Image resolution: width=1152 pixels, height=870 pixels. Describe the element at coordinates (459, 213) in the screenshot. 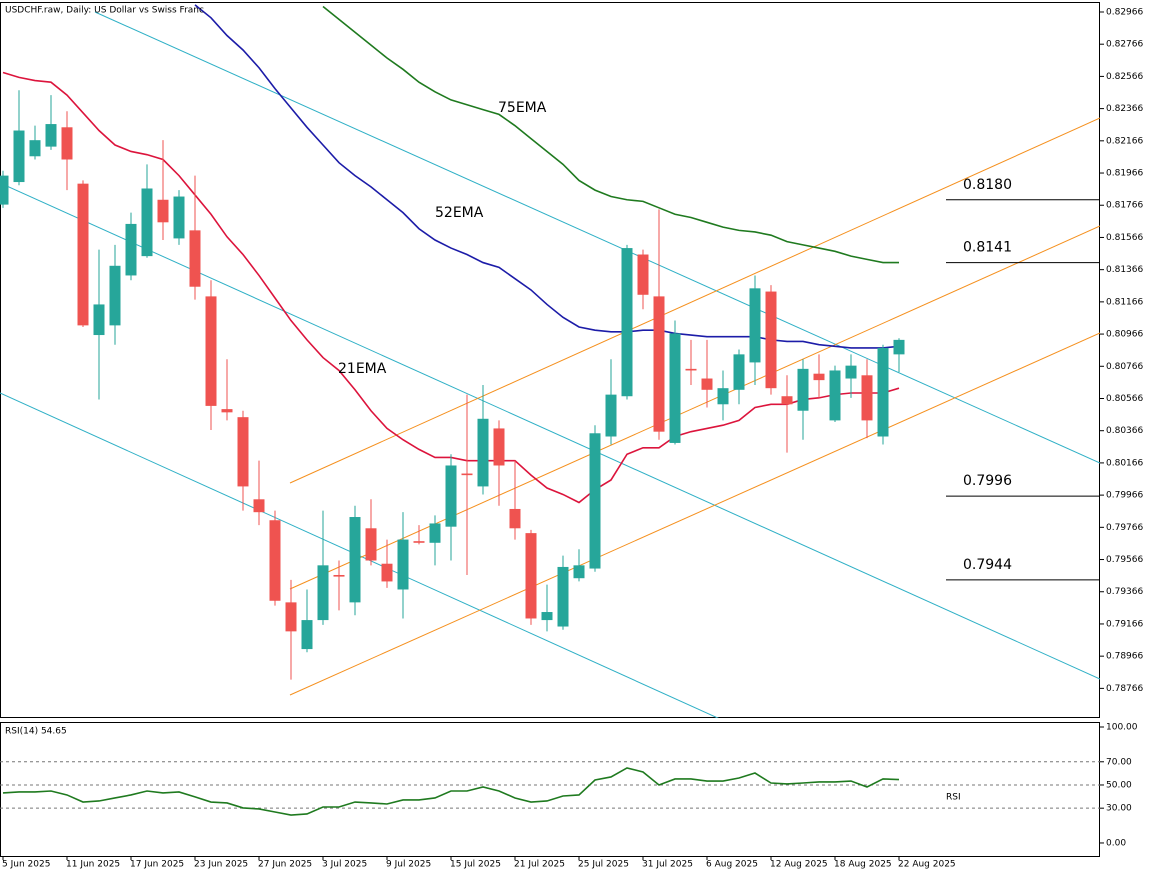

I see `indicator-label: 52EMA` at that location.